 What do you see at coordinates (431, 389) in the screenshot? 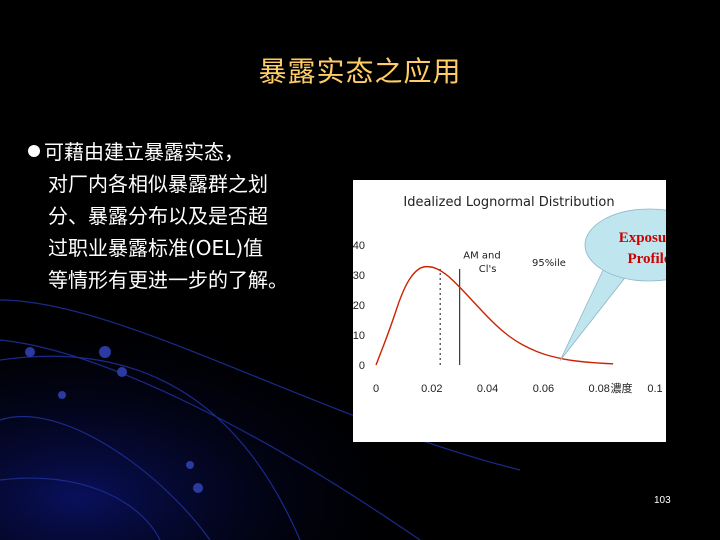
I see `x-tick-label: 0.02` at bounding box center [431, 389].